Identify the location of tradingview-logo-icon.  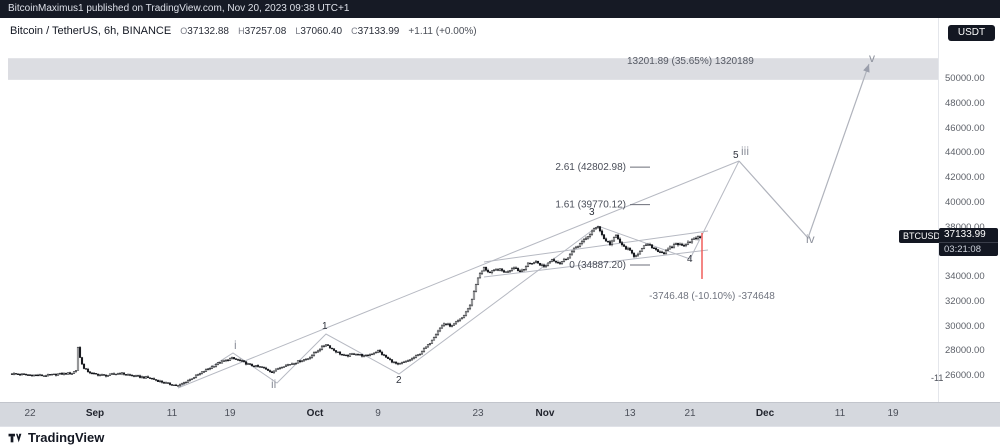
(15, 437).